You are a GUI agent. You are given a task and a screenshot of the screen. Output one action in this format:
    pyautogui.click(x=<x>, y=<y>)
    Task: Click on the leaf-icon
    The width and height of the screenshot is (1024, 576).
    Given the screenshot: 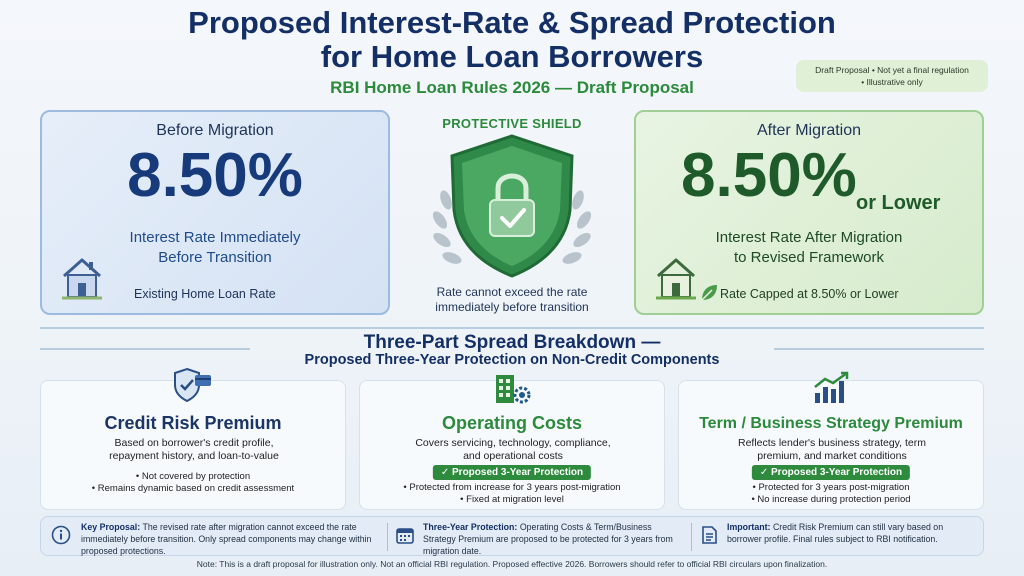 What is the action you would take?
    pyautogui.click(x=709, y=293)
    